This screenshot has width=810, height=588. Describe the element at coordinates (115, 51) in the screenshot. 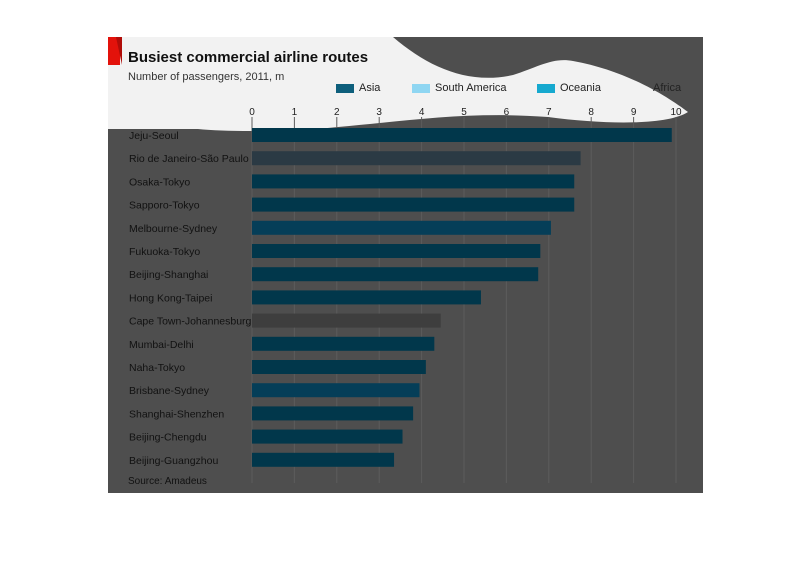

I see `brand-red-tag` at that location.